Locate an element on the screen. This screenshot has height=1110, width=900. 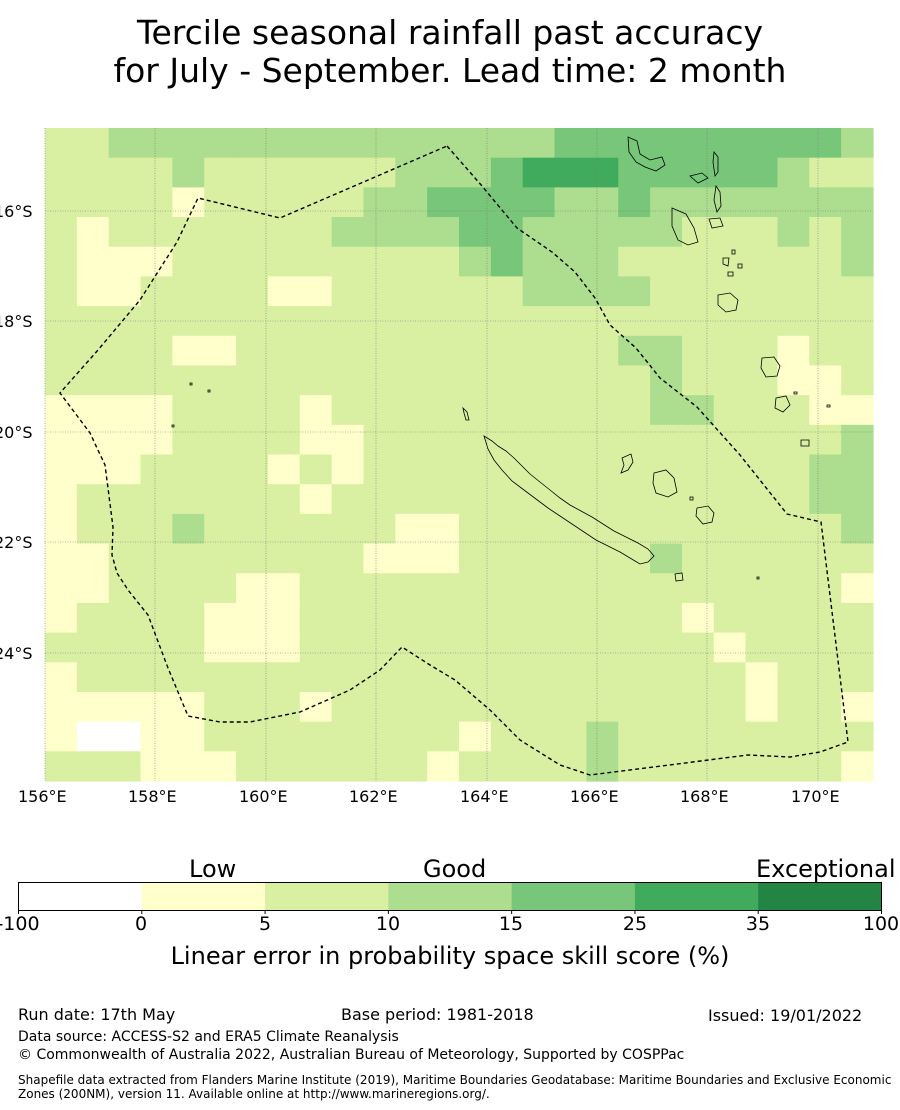
tiga-island is located at coordinates (691, 498).